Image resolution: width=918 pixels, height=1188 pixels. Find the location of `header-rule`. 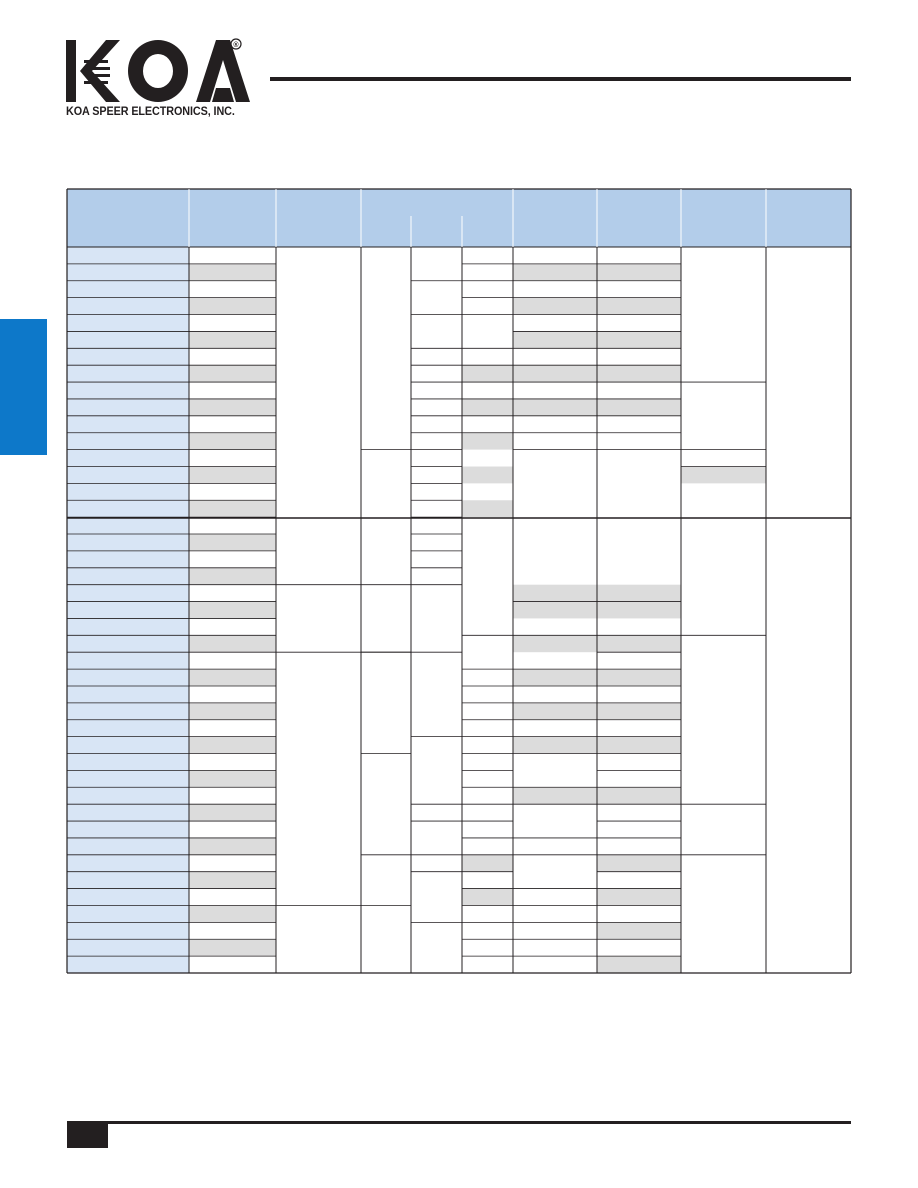

header-rule is located at coordinates (560, 79).